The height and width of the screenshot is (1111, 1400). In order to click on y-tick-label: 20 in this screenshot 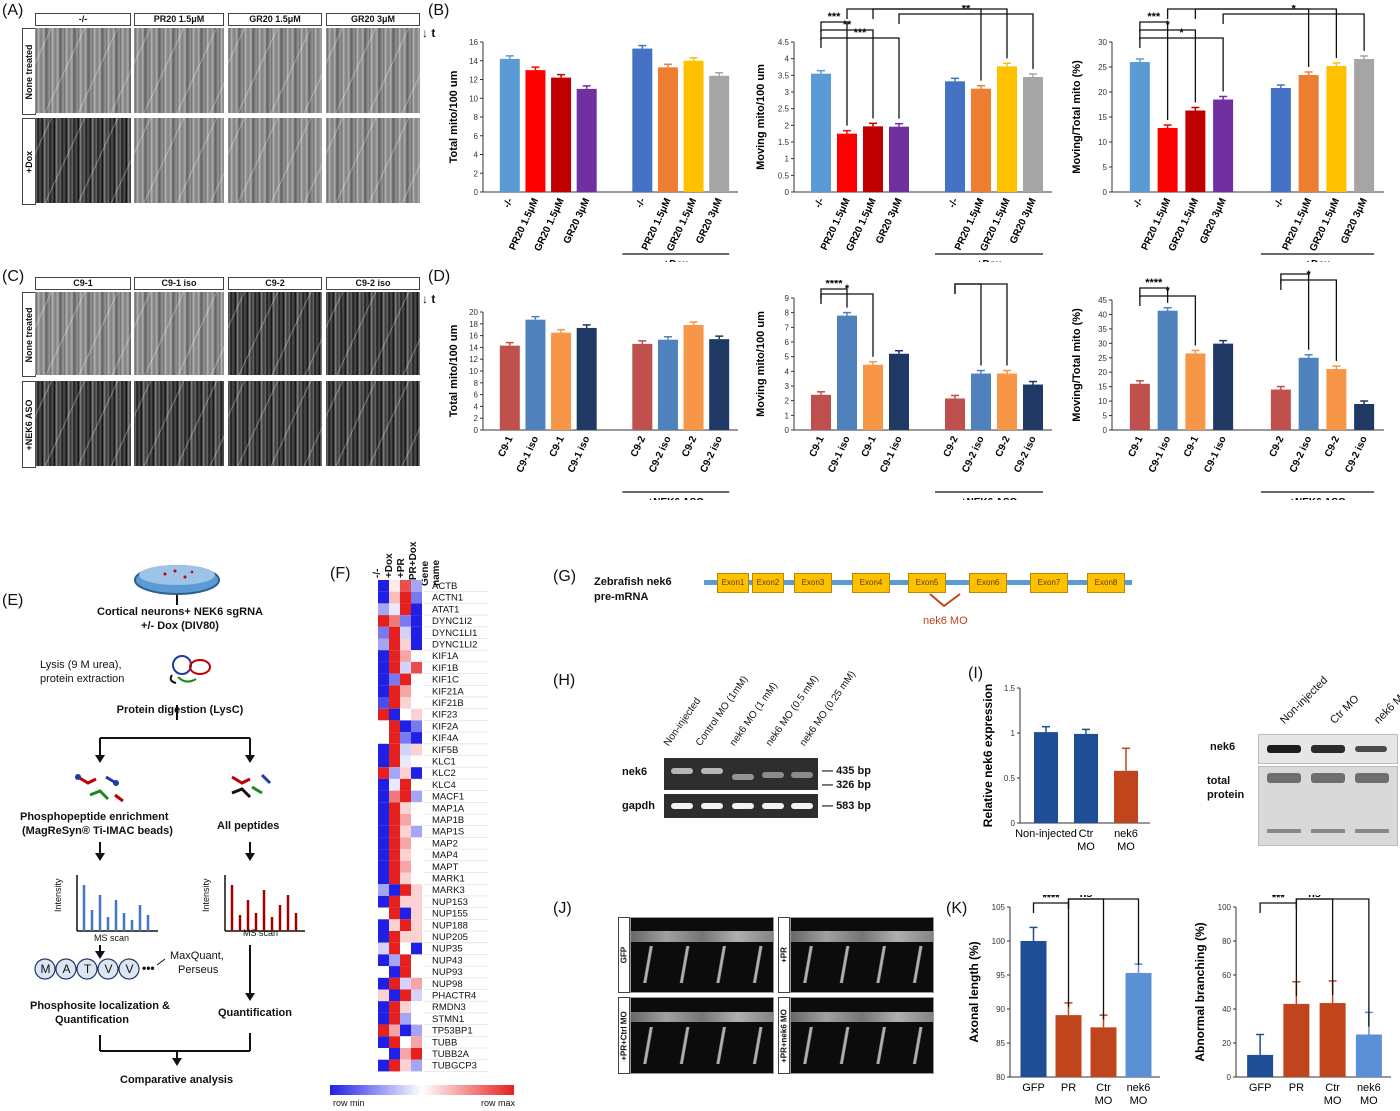, I will do `click(1102, 372)`.